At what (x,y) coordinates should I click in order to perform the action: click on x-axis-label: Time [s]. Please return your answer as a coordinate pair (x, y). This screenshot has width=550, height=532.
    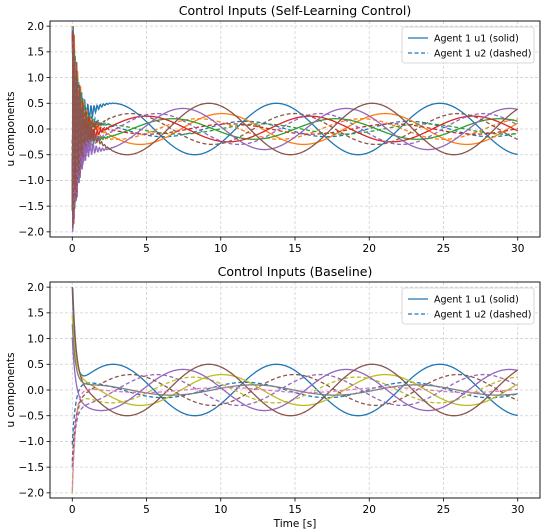
    Looking at the image, I should click on (295, 524).